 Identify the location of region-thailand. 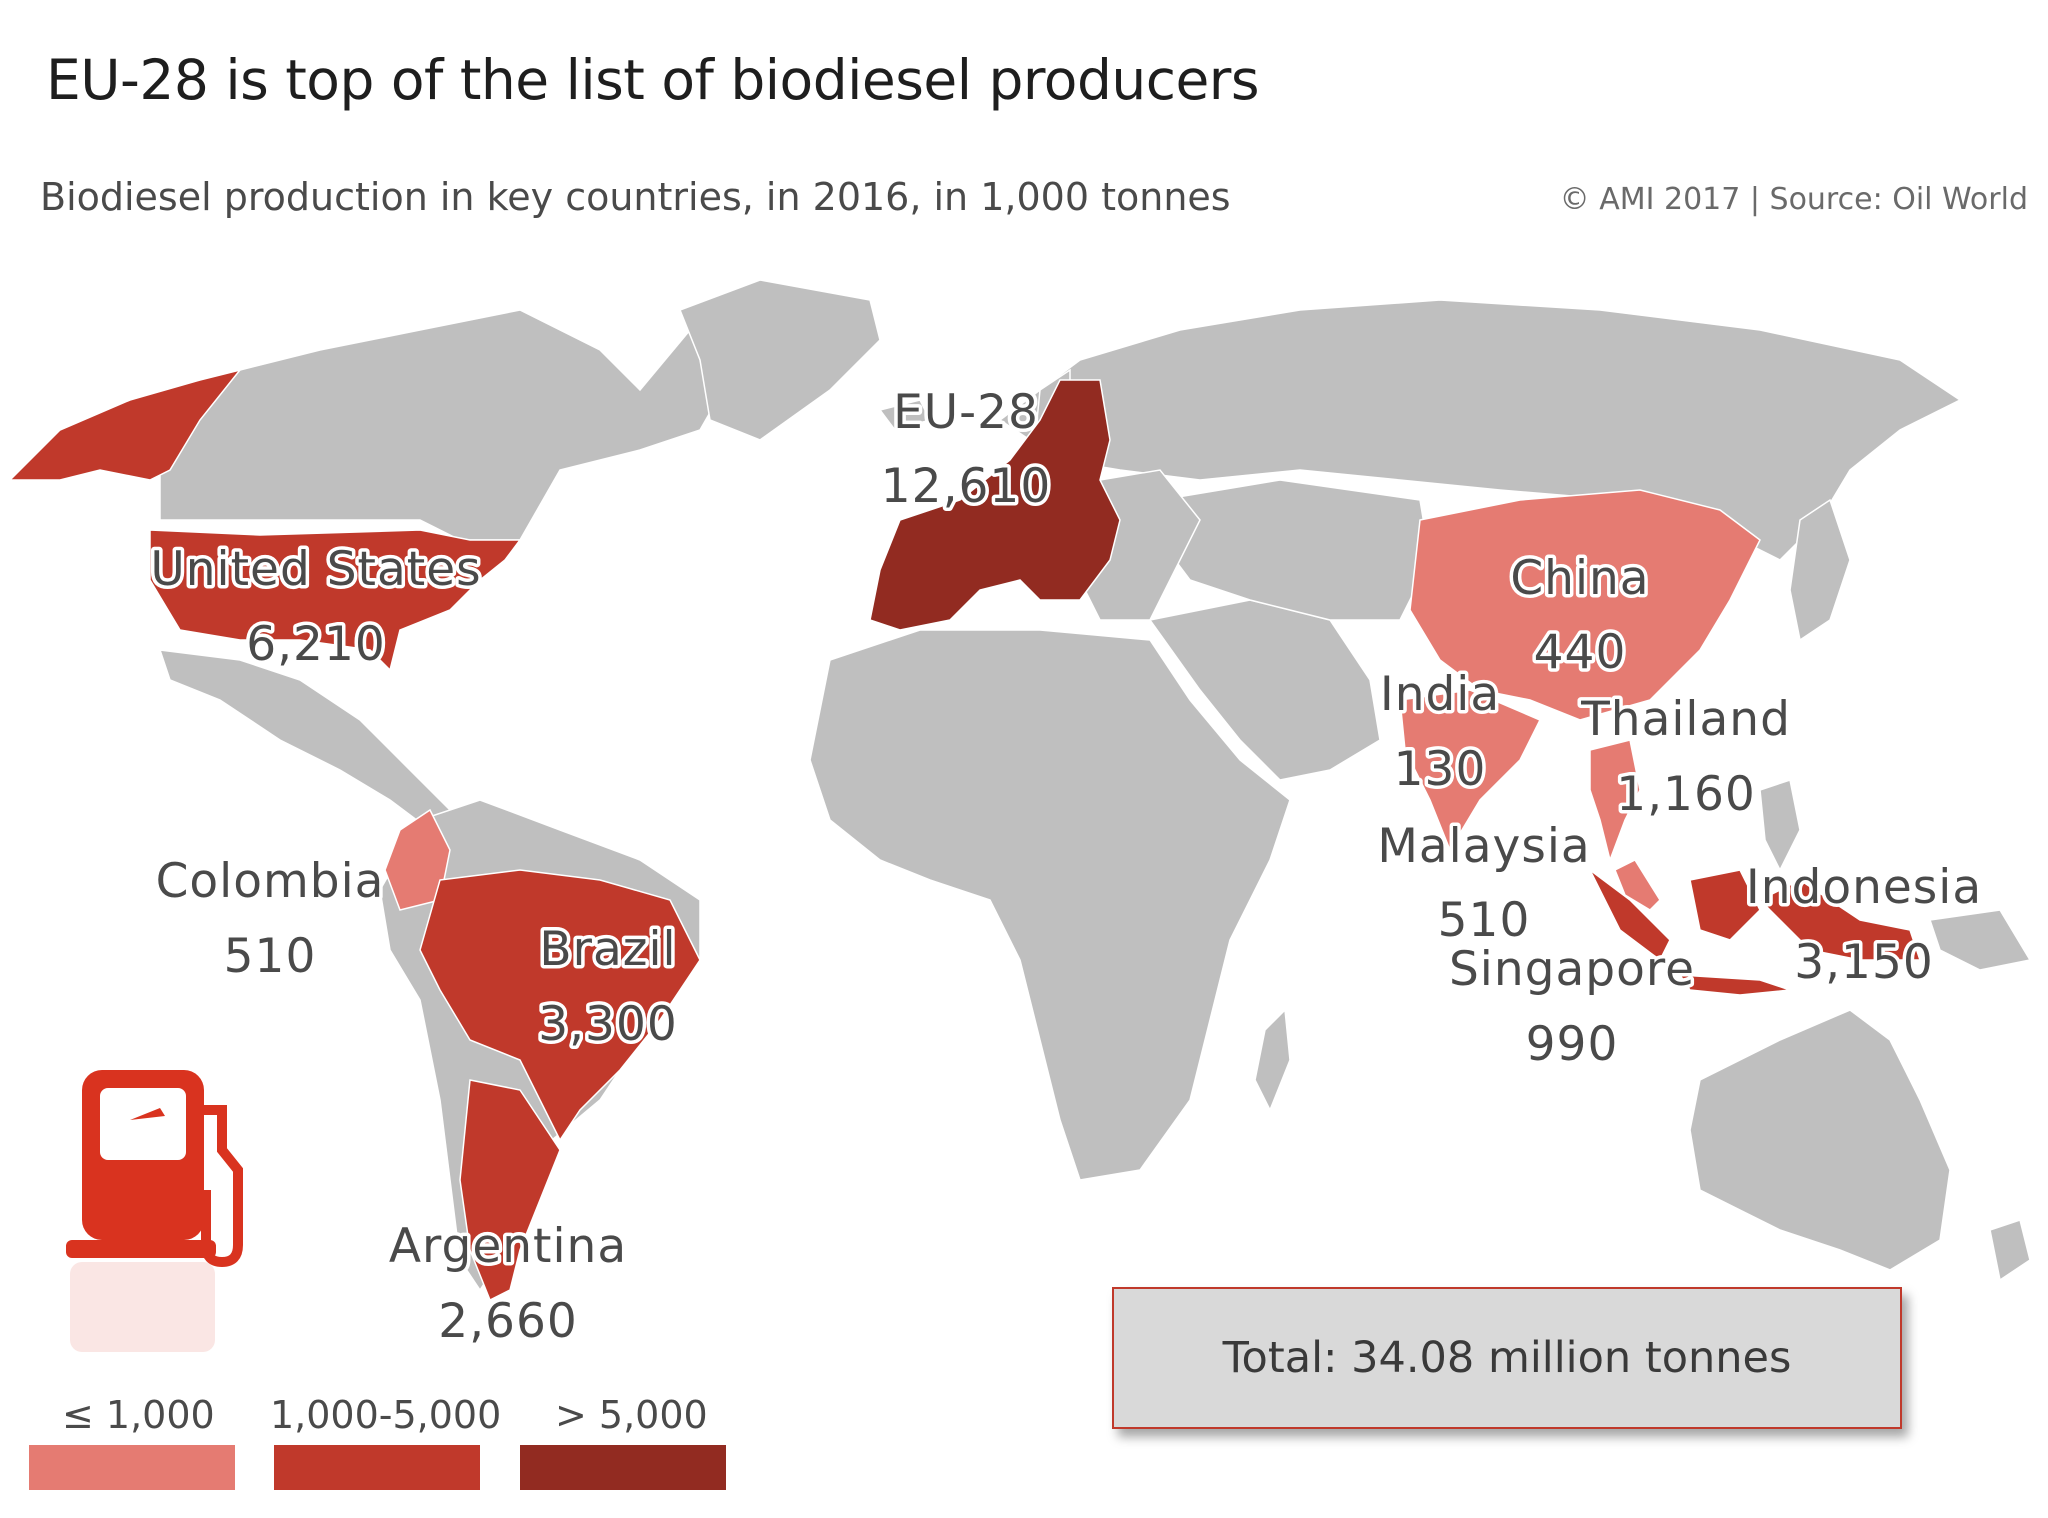
(1615, 801).